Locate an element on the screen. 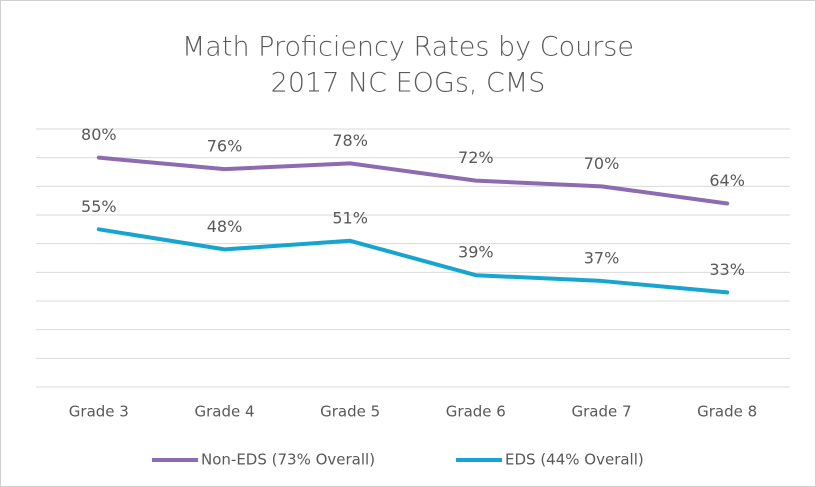  x-tick-label: Grade 7 is located at coordinates (601, 412).